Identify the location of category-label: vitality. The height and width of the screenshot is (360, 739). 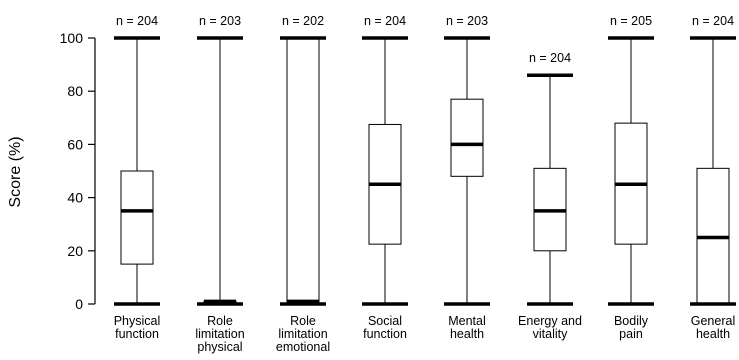
(550, 334).